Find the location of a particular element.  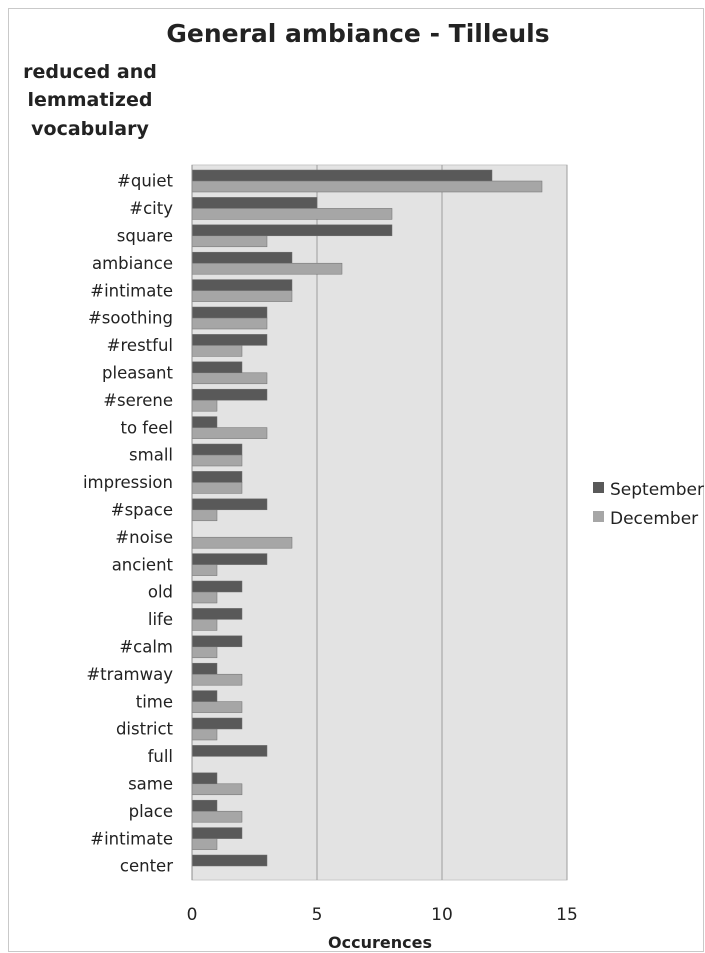

category-label: time is located at coordinates (154, 701).